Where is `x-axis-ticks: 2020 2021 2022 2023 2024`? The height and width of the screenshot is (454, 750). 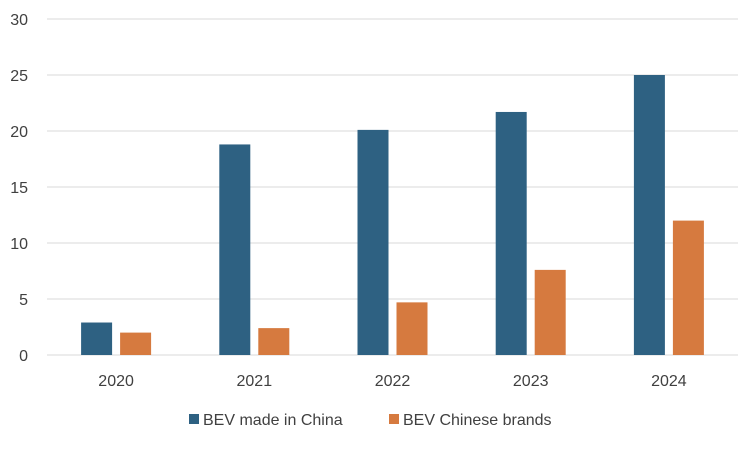
x-axis-ticks: 2020 2021 2022 2023 2024 is located at coordinates (392, 381).